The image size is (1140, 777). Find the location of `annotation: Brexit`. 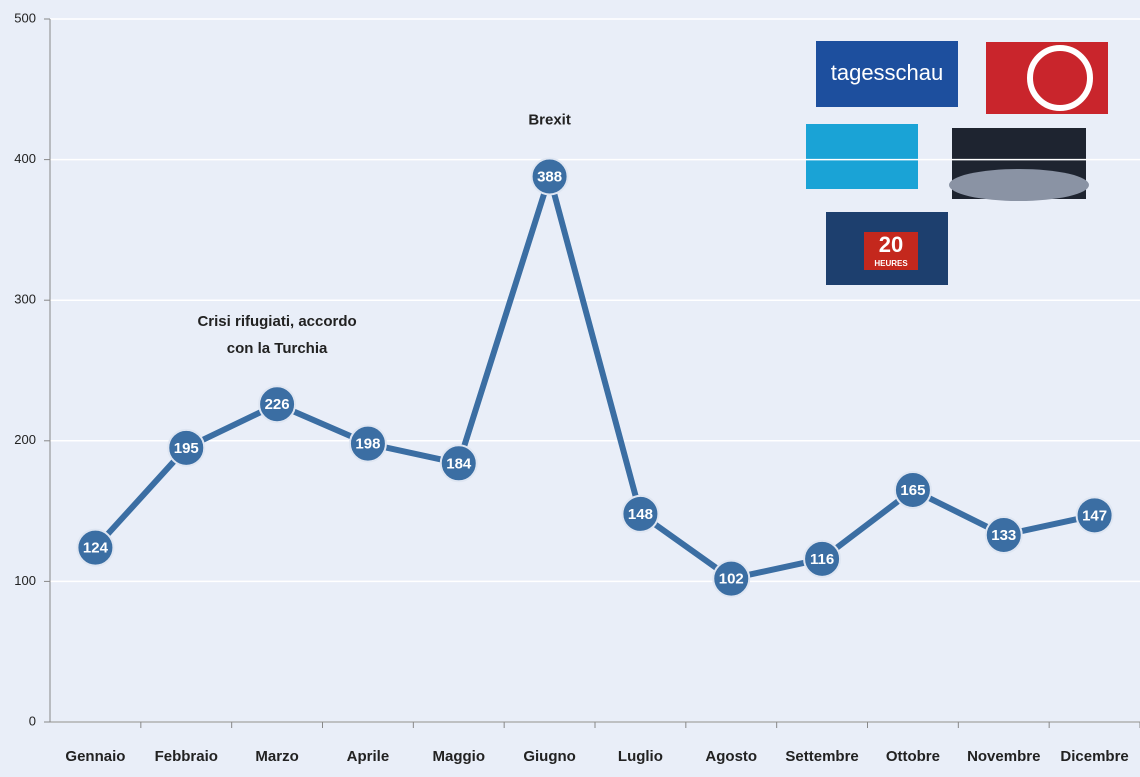

annotation: Brexit is located at coordinates (549, 119).